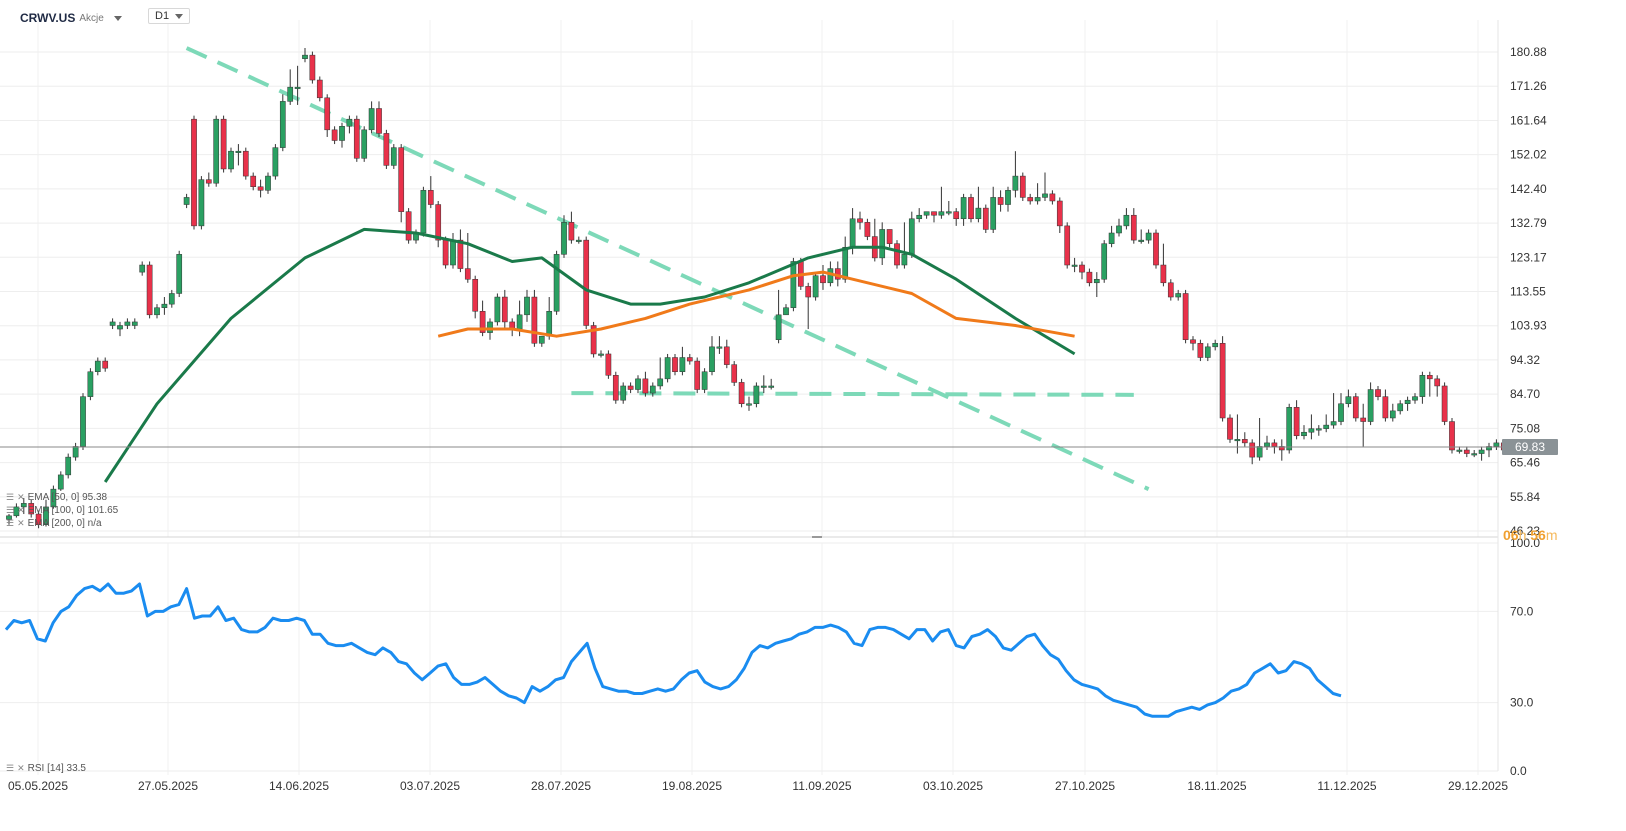  What do you see at coordinates (169, 16) in the screenshot?
I see `timeframe-selector: D1` at bounding box center [169, 16].